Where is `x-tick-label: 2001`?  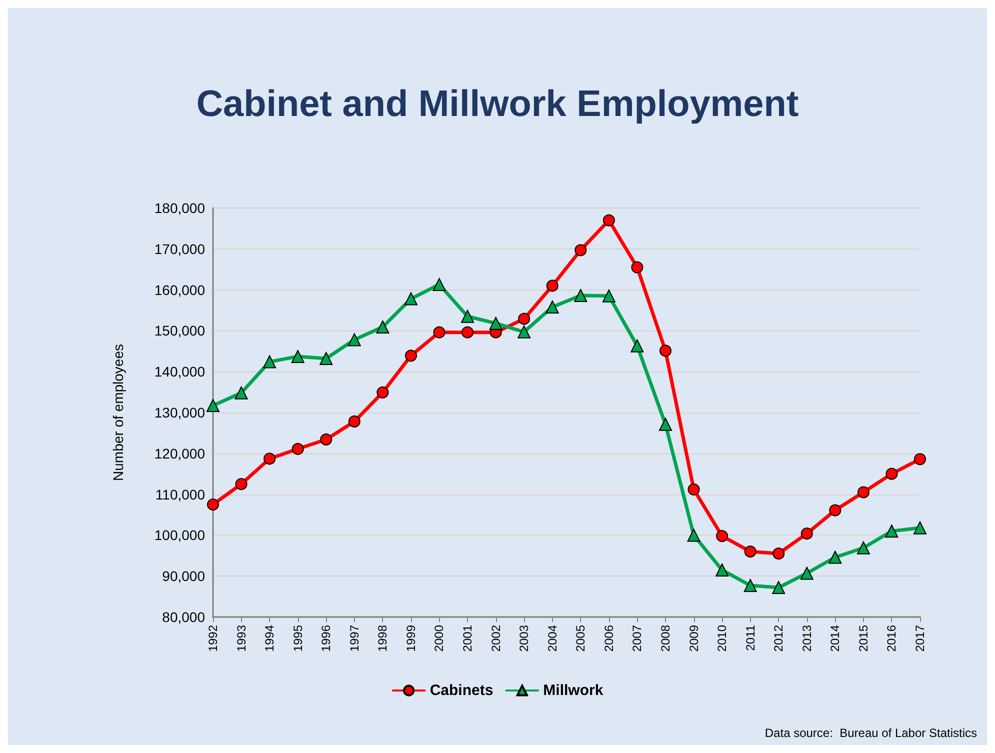 x-tick-label: 2001 is located at coordinates (467, 638).